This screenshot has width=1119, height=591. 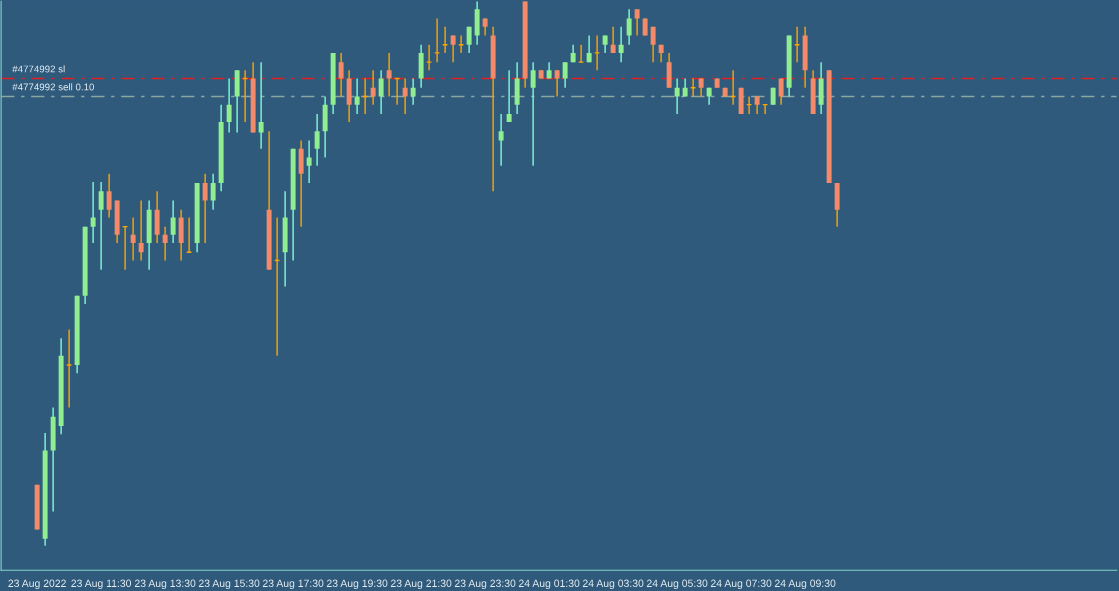 What do you see at coordinates (613, 584) in the screenshot?
I see `x-tick-label: 24 Aug 03:30` at bounding box center [613, 584].